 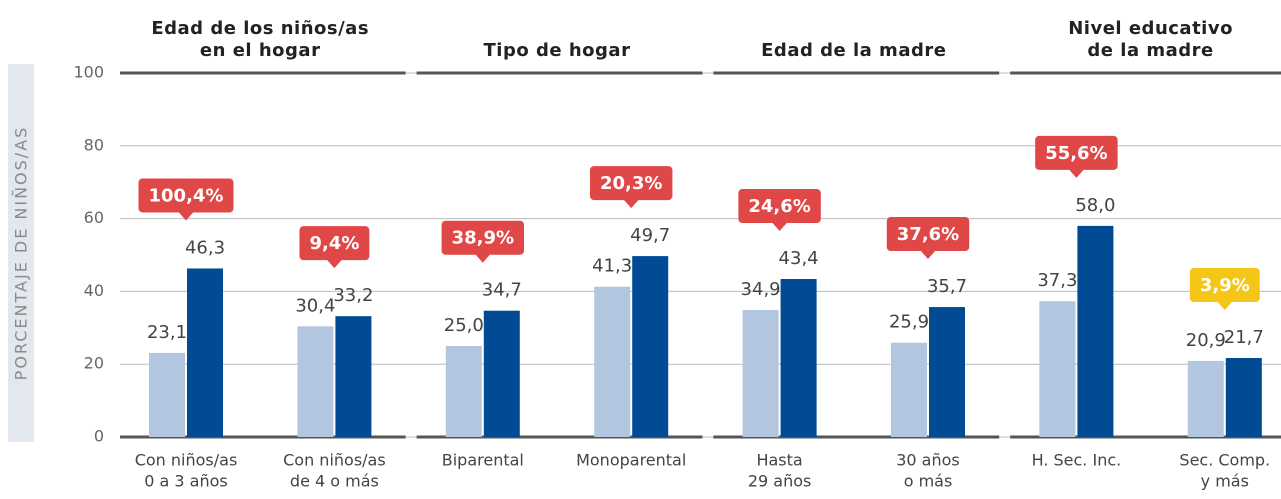 What do you see at coordinates (557, 50) in the screenshot?
I see `group-header: Tipo de hogar` at bounding box center [557, 50].